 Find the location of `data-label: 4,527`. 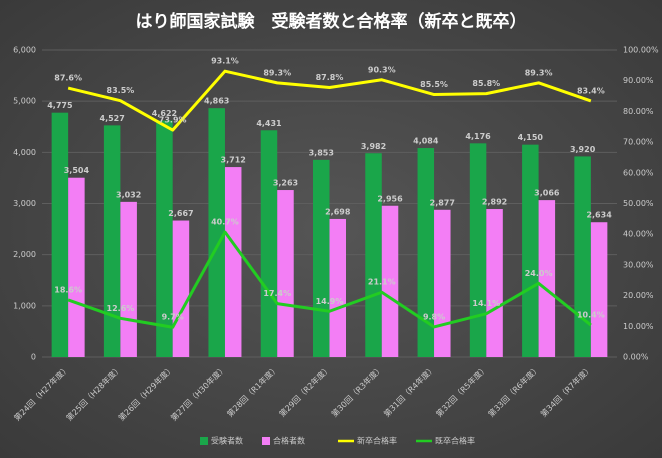

data-label: 4,527 is located at coordinates (112, 118).